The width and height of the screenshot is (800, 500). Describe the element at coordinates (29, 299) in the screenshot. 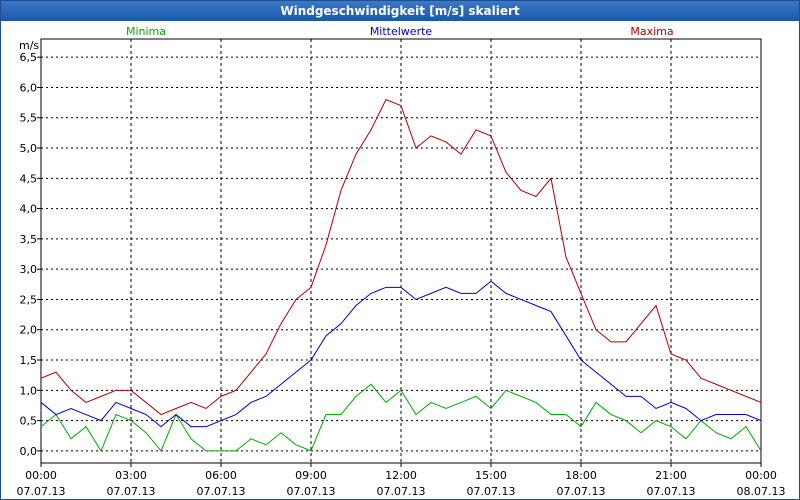

I see `y-tick-label: 2,5` at that location.